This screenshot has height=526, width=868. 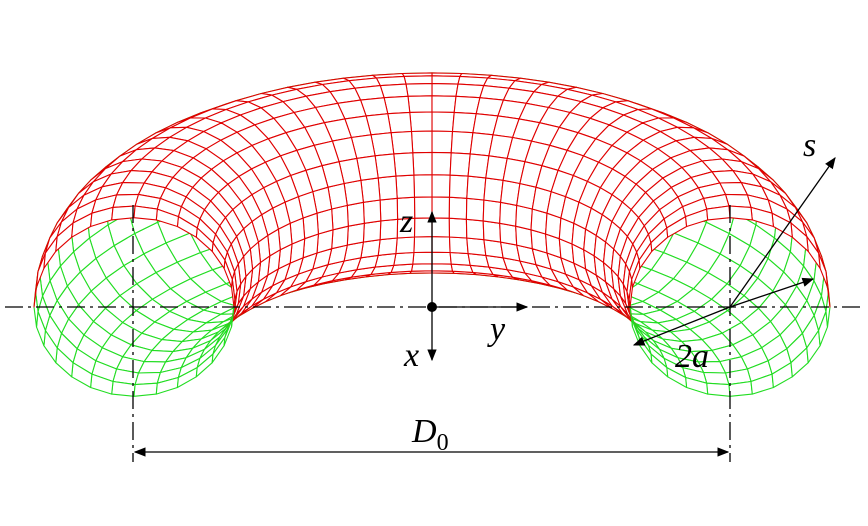 What do you see at coordinates (681, 326) in the screenshot?
I see `radius-arrow` at bounding box center [681, 326].